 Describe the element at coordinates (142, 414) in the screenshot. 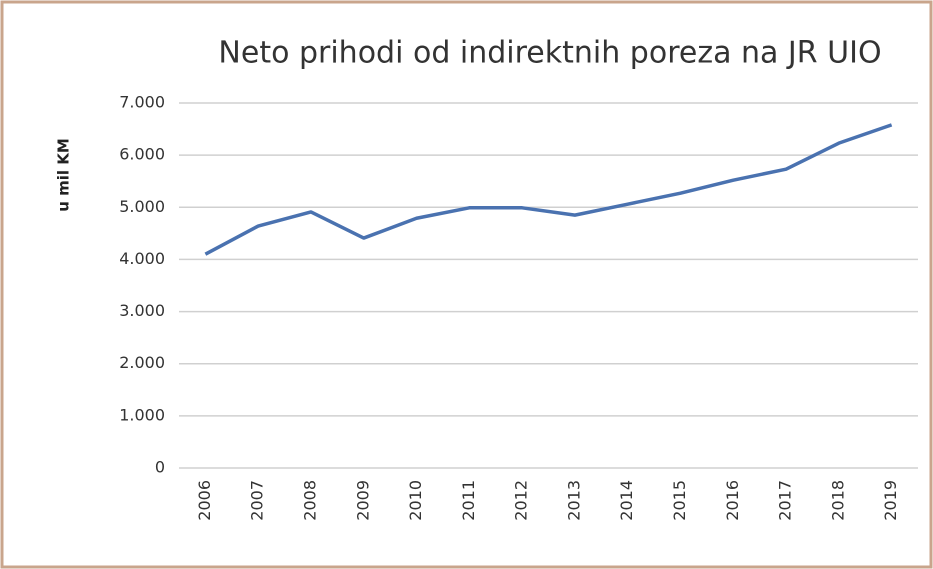

I see `y-tick-label: 1.000` at that location.